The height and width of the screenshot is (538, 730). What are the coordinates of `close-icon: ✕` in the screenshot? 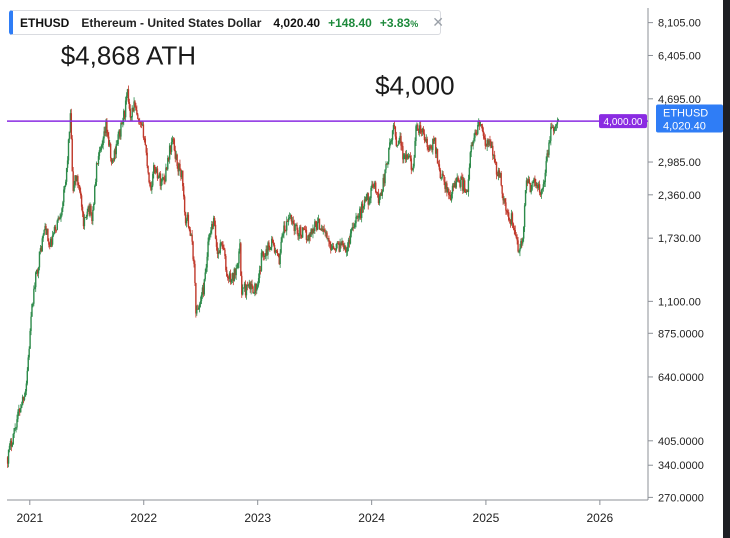 It's located at (438, 22).